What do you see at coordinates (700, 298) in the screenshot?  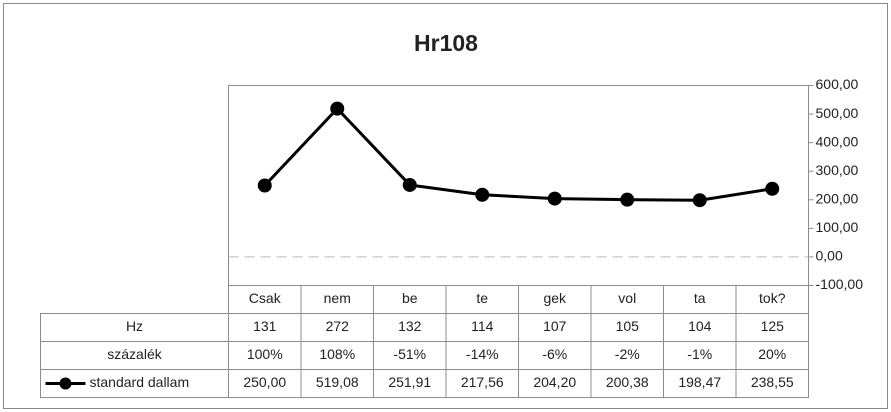 I see `category-label: ta` at bounding box center [700, 298].